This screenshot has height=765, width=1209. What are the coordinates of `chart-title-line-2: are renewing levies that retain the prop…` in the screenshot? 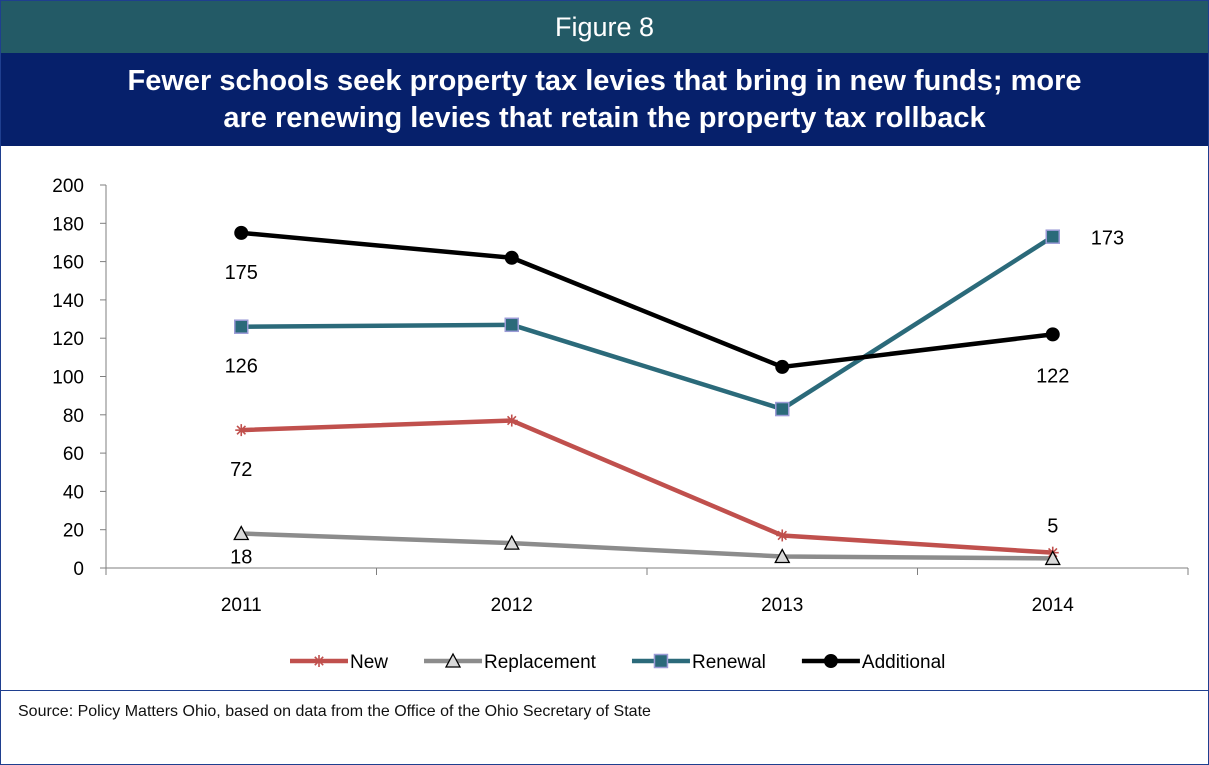 It's located at (604, 118).